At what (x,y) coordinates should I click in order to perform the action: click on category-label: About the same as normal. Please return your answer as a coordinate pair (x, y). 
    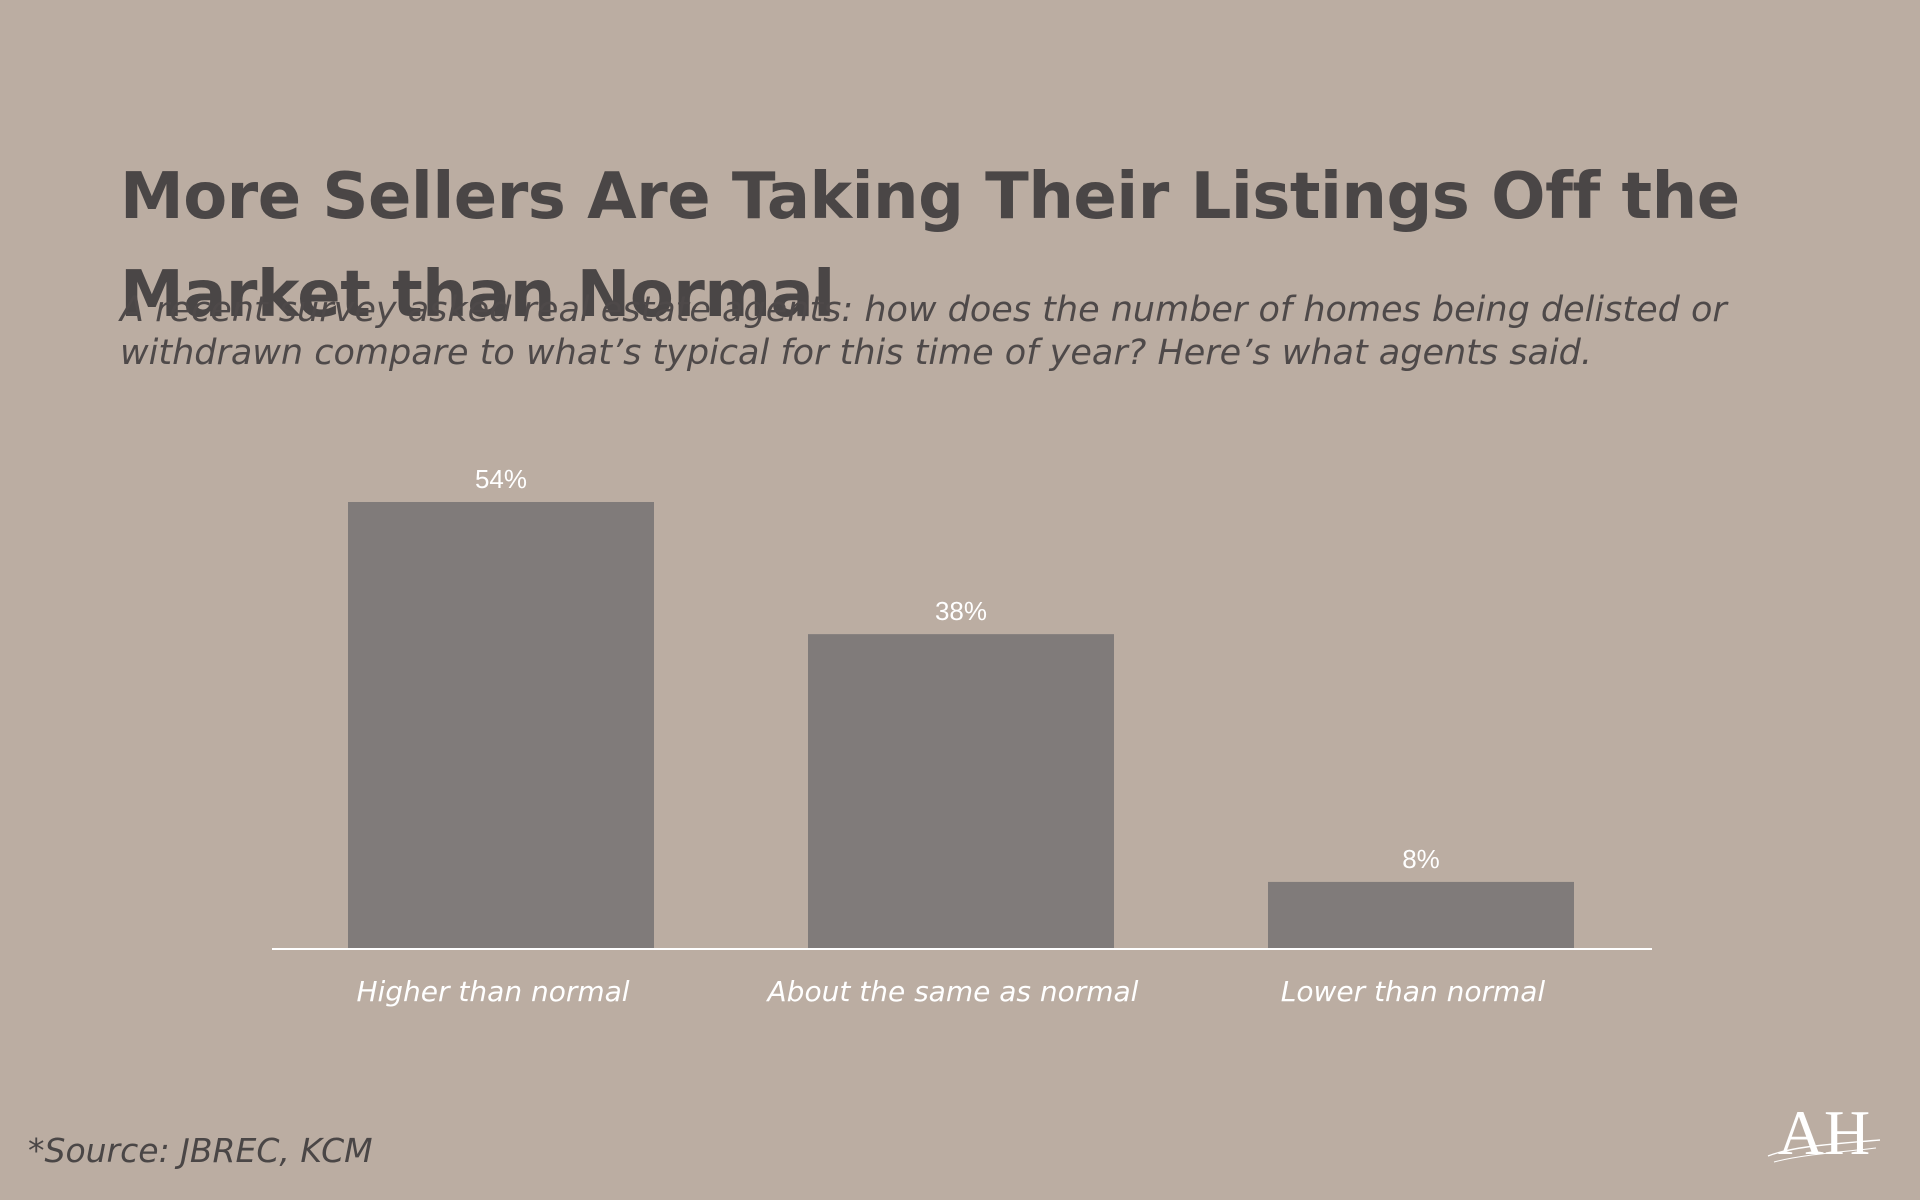
    Looking at the image, I should click on (952, 991).